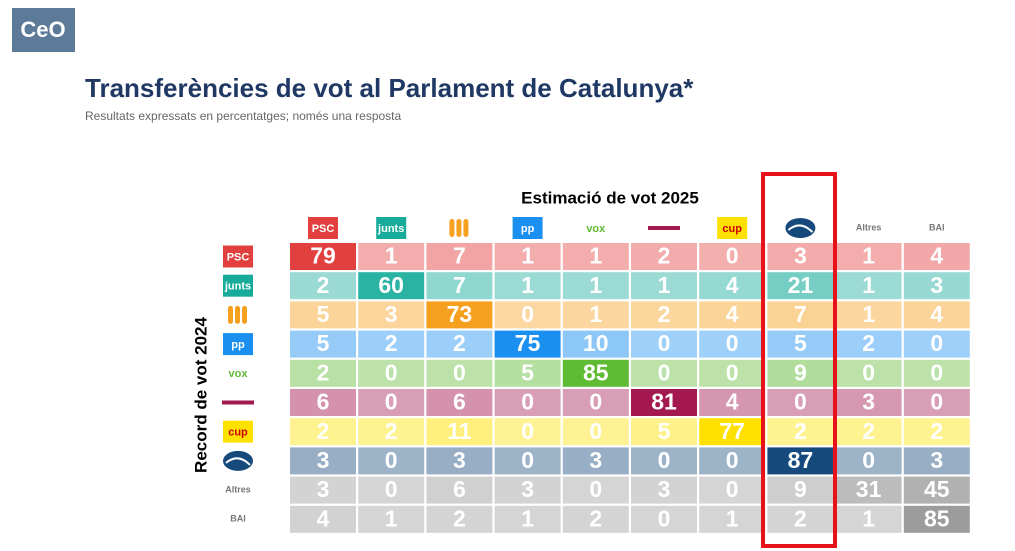 This screenshot has width=1015, height=551. I want to click on logo-text: cup, so click(732, 229).